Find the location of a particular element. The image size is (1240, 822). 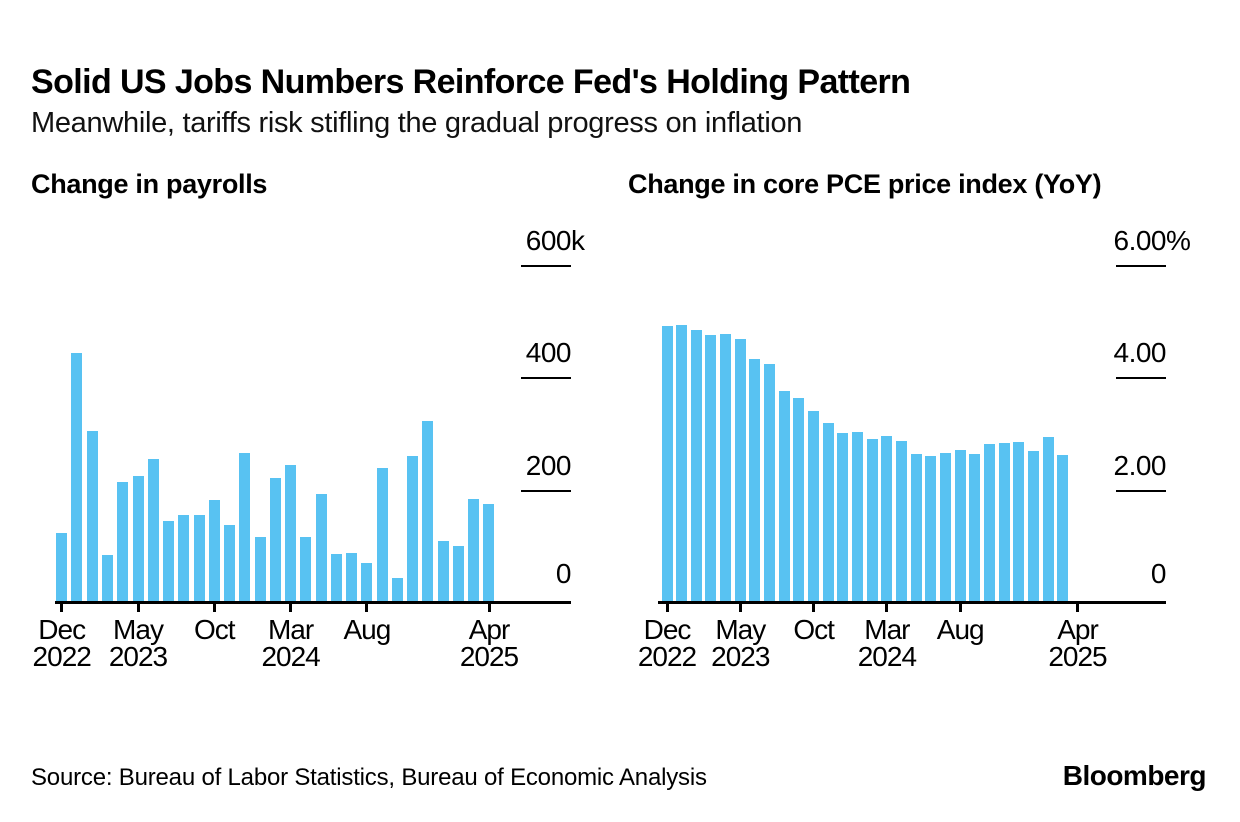

payrolls-bar-nov-2023 is located at coordinates (230, 563).